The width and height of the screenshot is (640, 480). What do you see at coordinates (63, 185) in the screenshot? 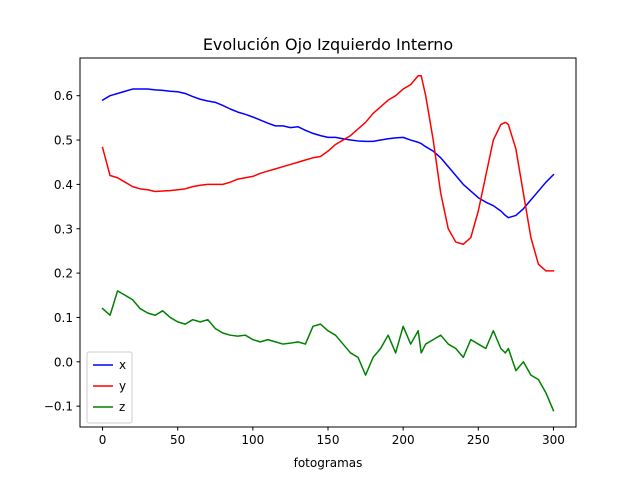
I see `y-tick-label: 0.4` at bounding box center [63, 185].